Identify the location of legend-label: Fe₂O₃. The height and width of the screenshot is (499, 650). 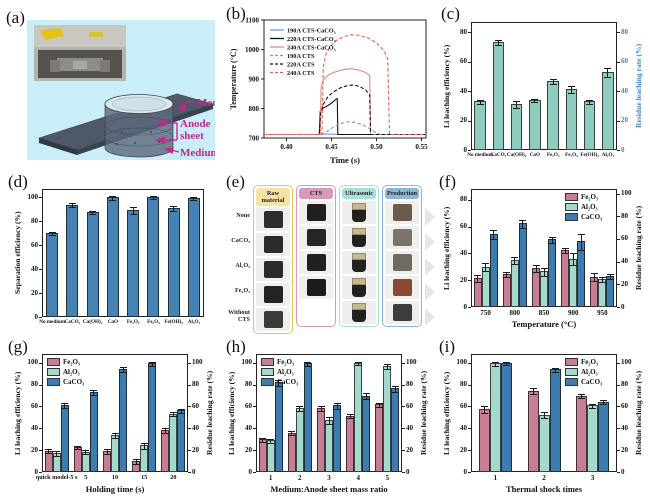
(590, 196).